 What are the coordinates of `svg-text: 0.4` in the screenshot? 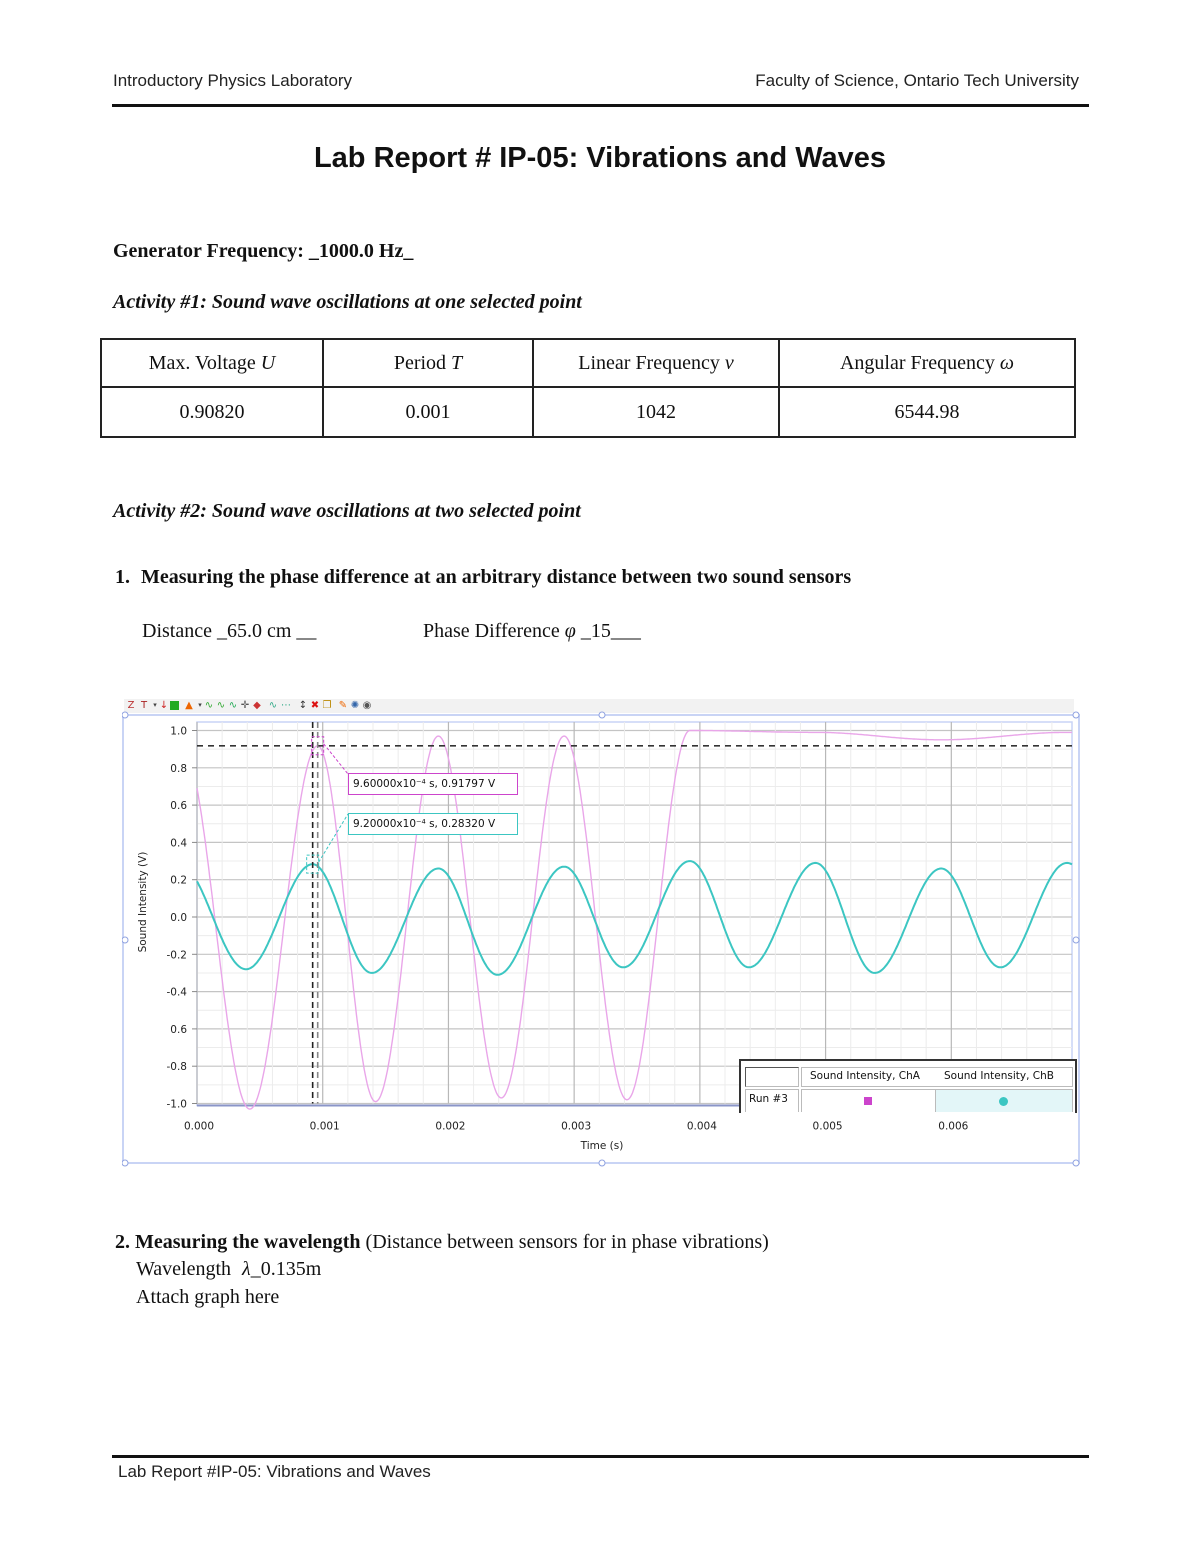 It's located at (178, 843).